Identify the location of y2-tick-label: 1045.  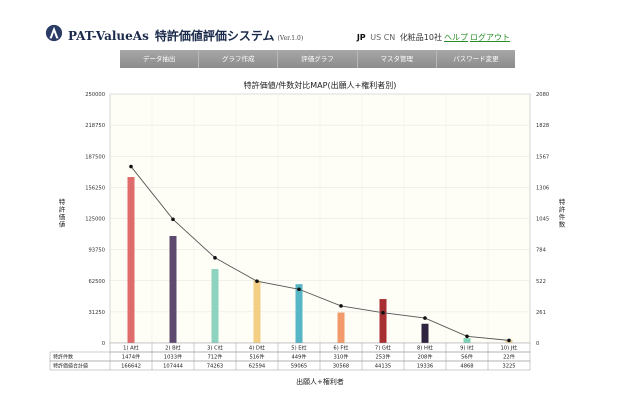
(542, 220).